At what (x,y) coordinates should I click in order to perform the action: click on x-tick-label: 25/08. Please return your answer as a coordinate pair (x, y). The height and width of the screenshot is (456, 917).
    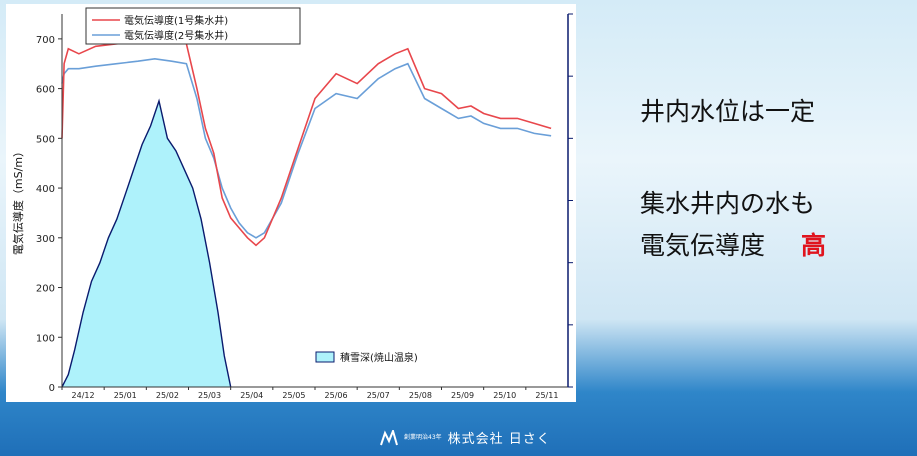
    Looking at the image, I should click on (420, 395).